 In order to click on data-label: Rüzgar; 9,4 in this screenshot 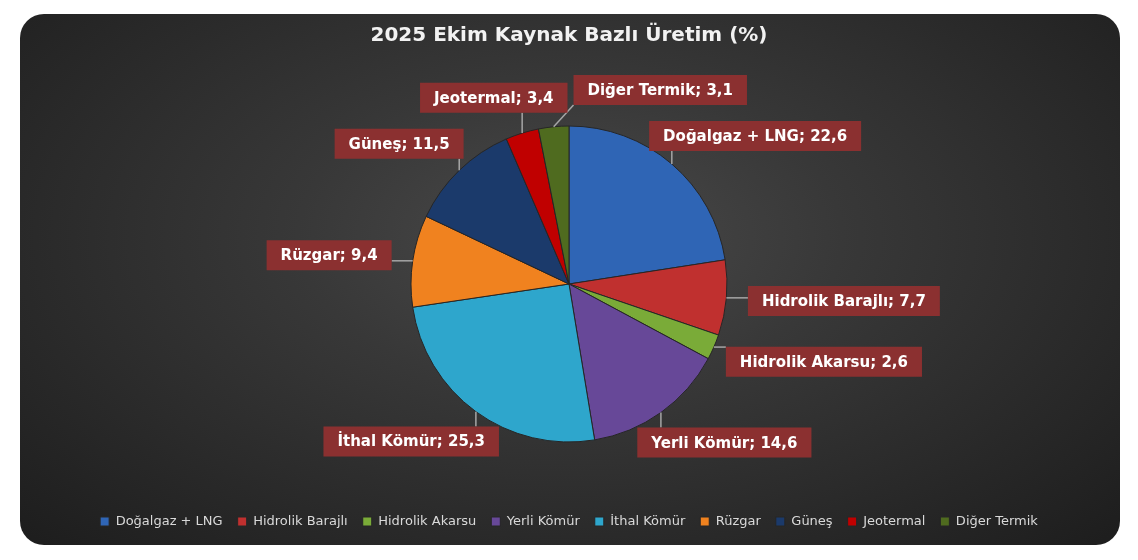, I will do `click(329, 255)`.